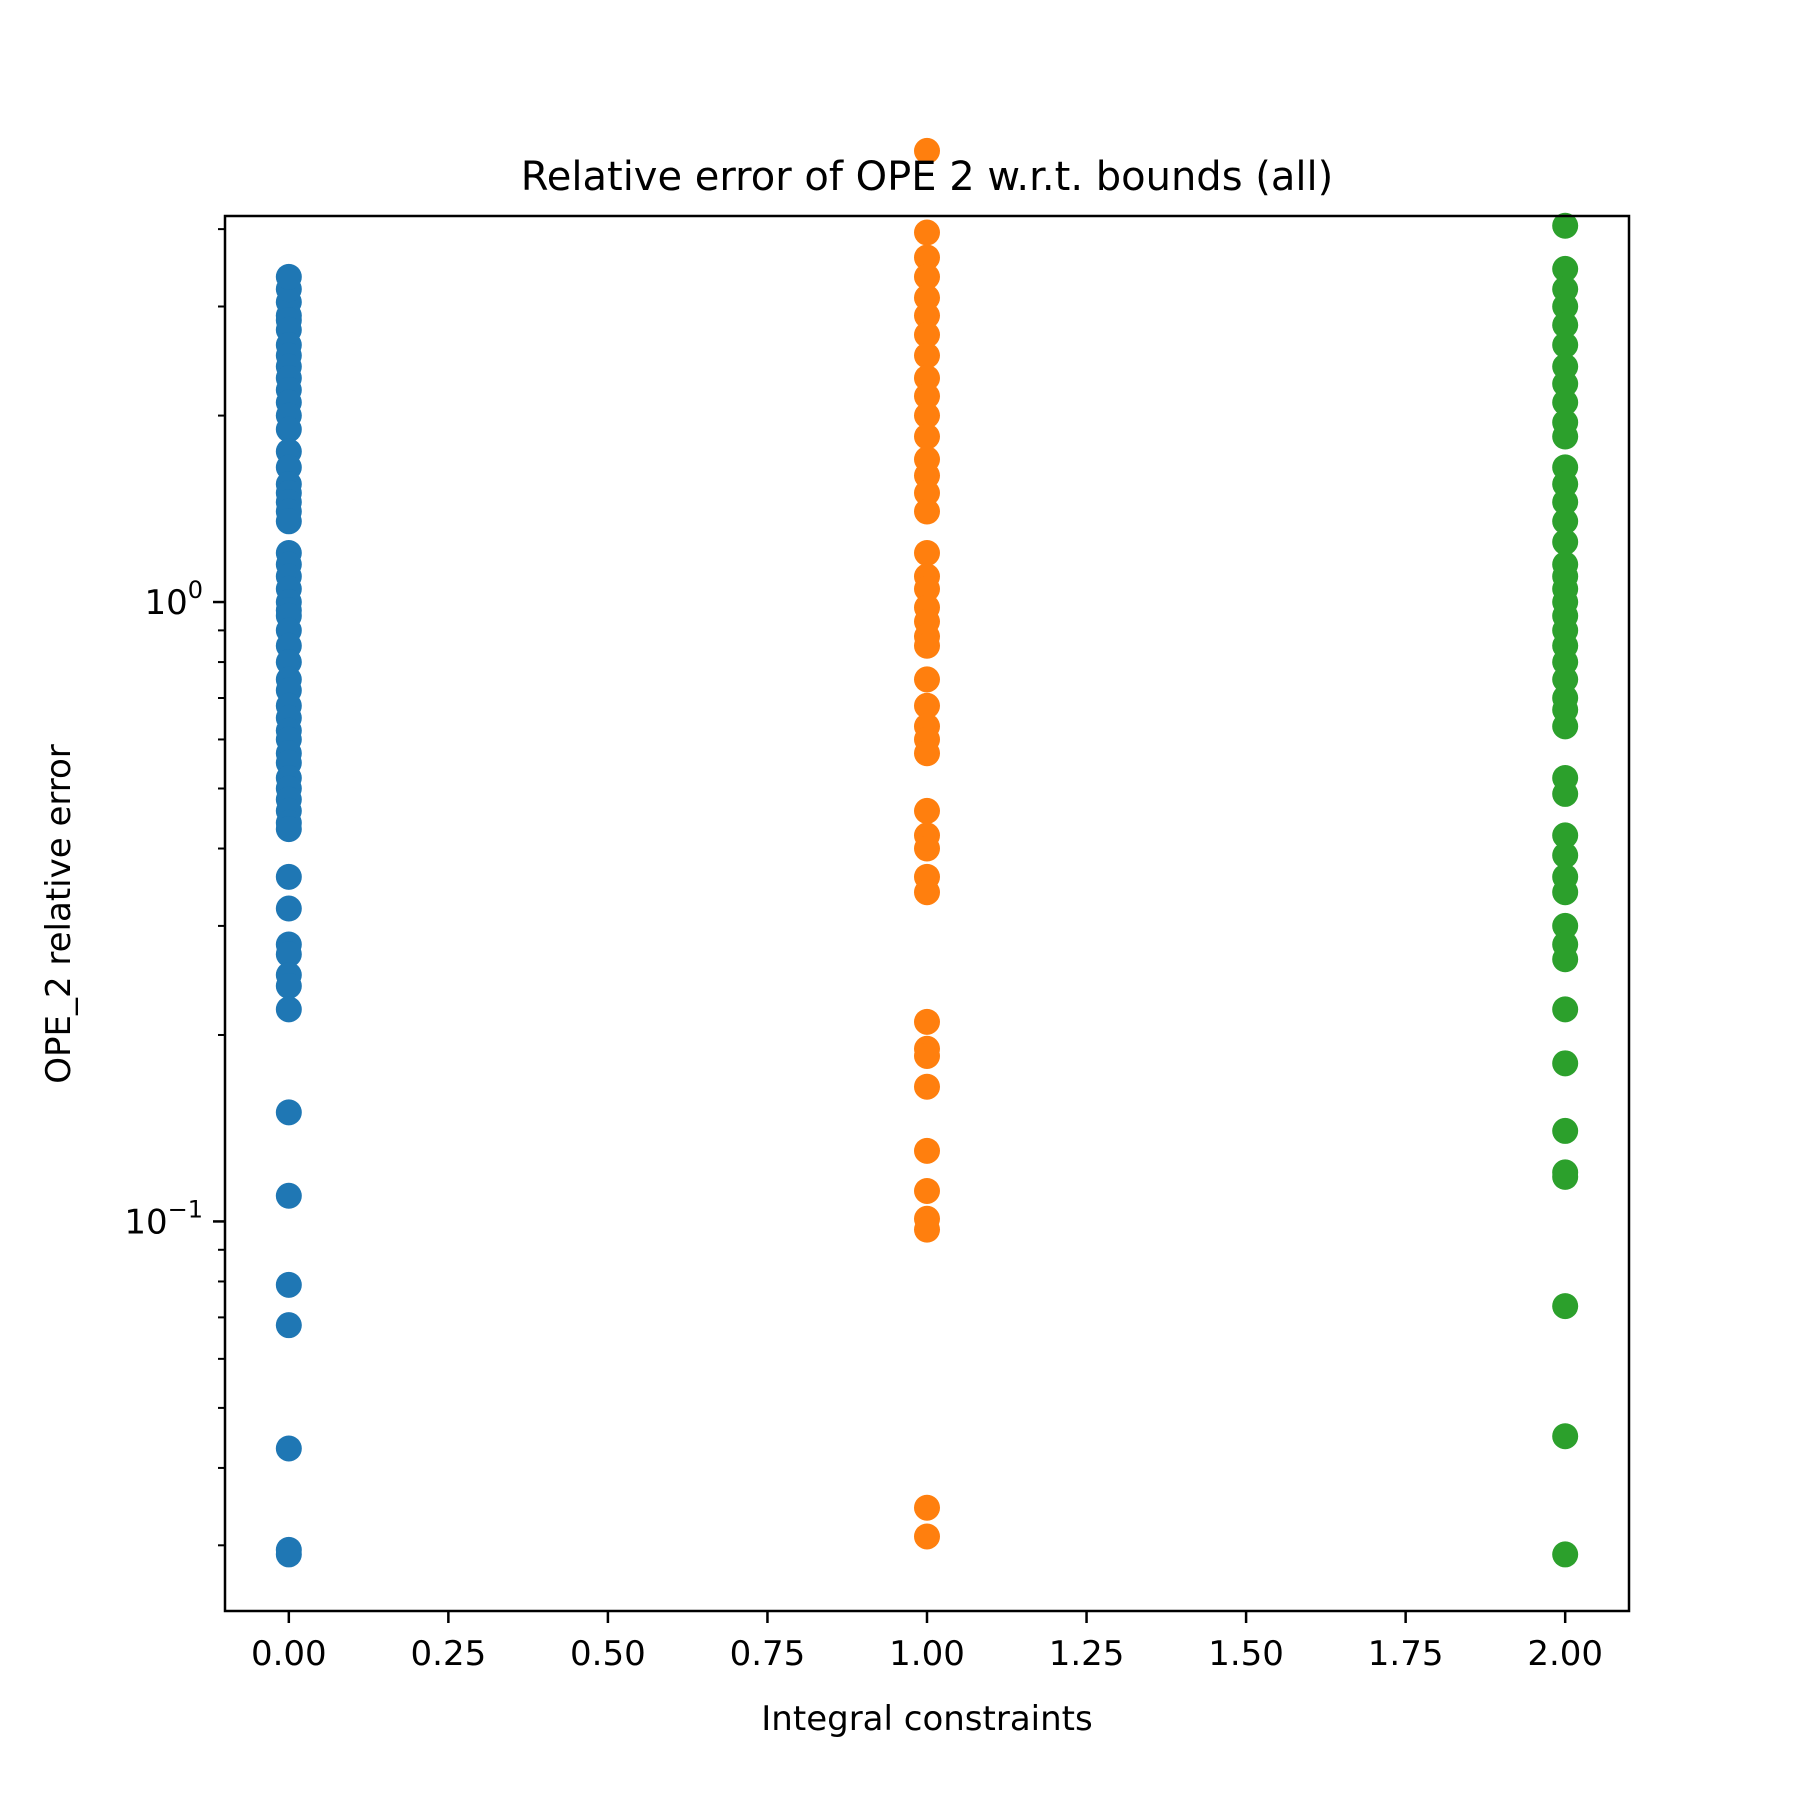  What do you see at coordinates (1087, 1654) in the screenshot?
I see `x-tick-label: 1.25` at bounding box center [1087, 1654].